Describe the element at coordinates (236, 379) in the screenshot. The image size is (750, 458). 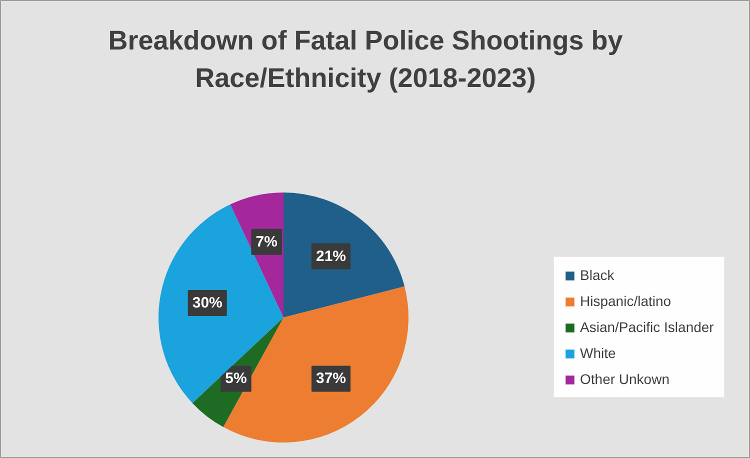
I see `data-label: 5%` at that location.